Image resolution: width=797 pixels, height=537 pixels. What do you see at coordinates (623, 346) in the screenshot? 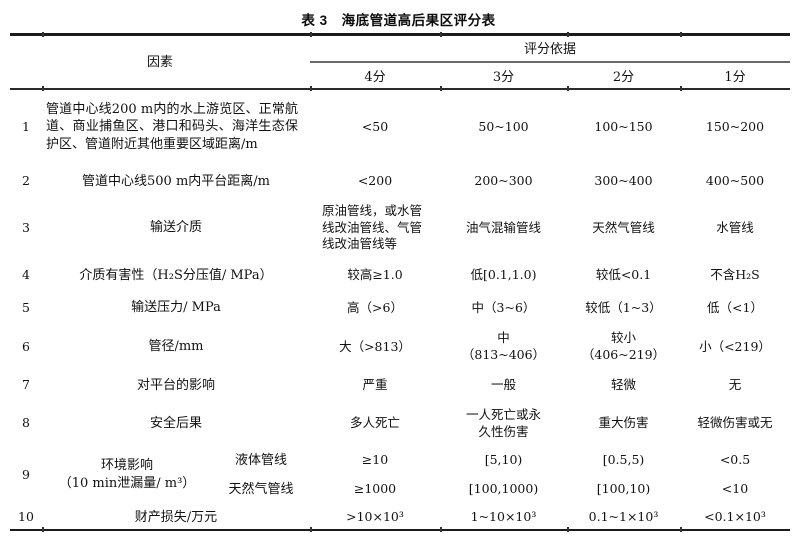
I see `cell-score-2pt: 较小 （406~219）` at bounding box center [623, 346].